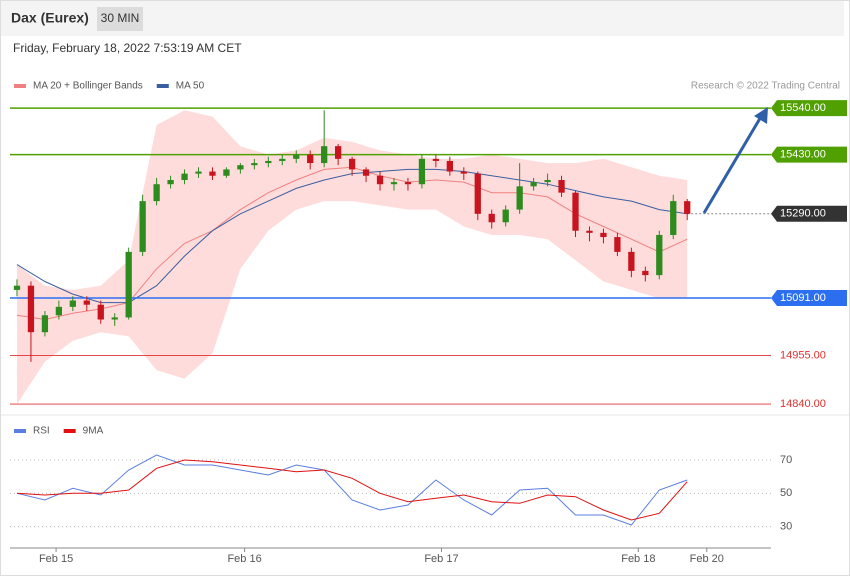 The width and height of the screenshot is (850, 576). I want to click on title: Dax (Eurex), so click(50, 18).